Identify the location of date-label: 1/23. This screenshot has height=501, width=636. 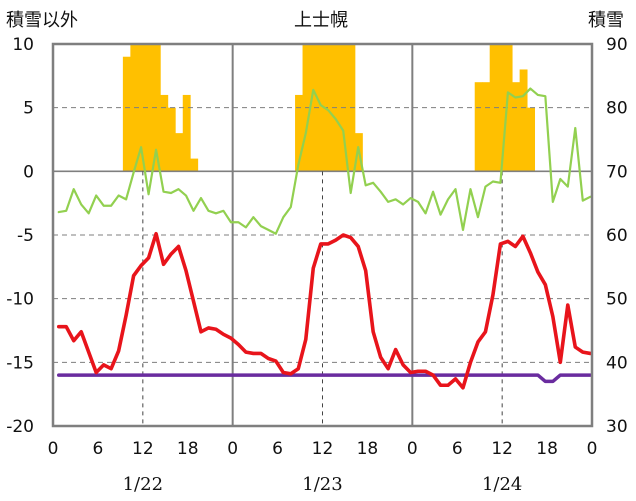
(322, 484).